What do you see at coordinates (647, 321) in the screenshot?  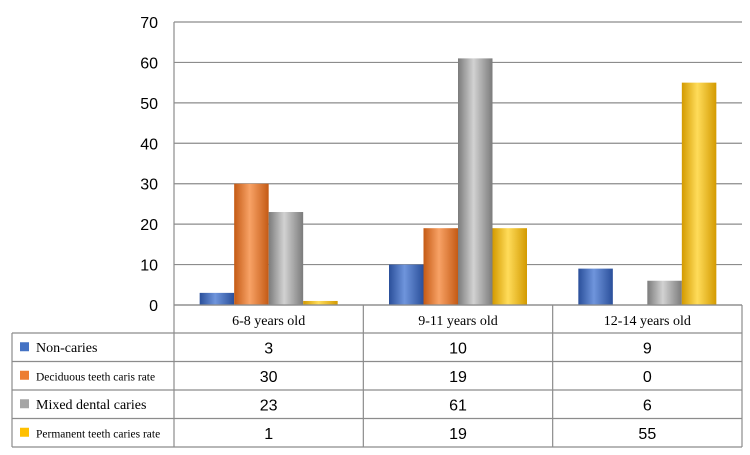 I see `category-label: 12-14 years old` at bounding box center [647, 321].